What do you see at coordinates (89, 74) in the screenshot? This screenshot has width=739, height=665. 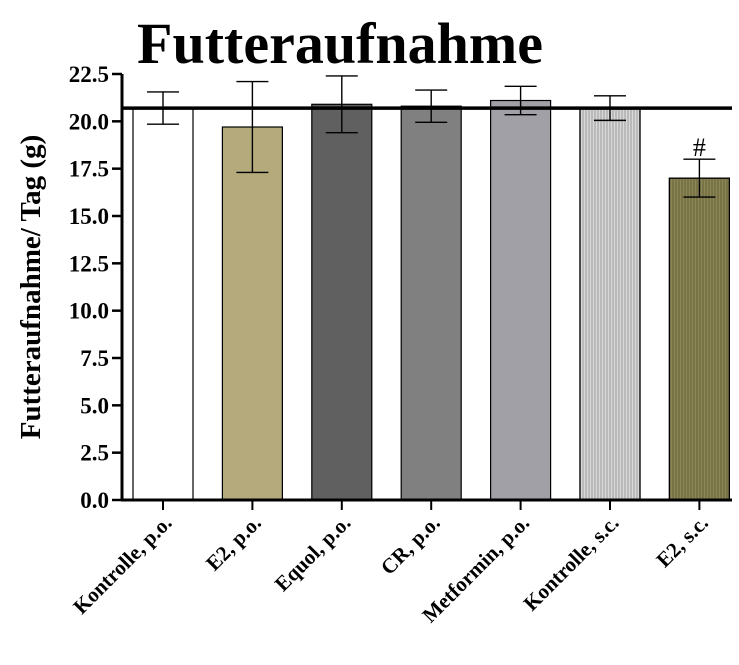 I see `y-tick-label-9: 22.5` at bounding box center [89, 74].